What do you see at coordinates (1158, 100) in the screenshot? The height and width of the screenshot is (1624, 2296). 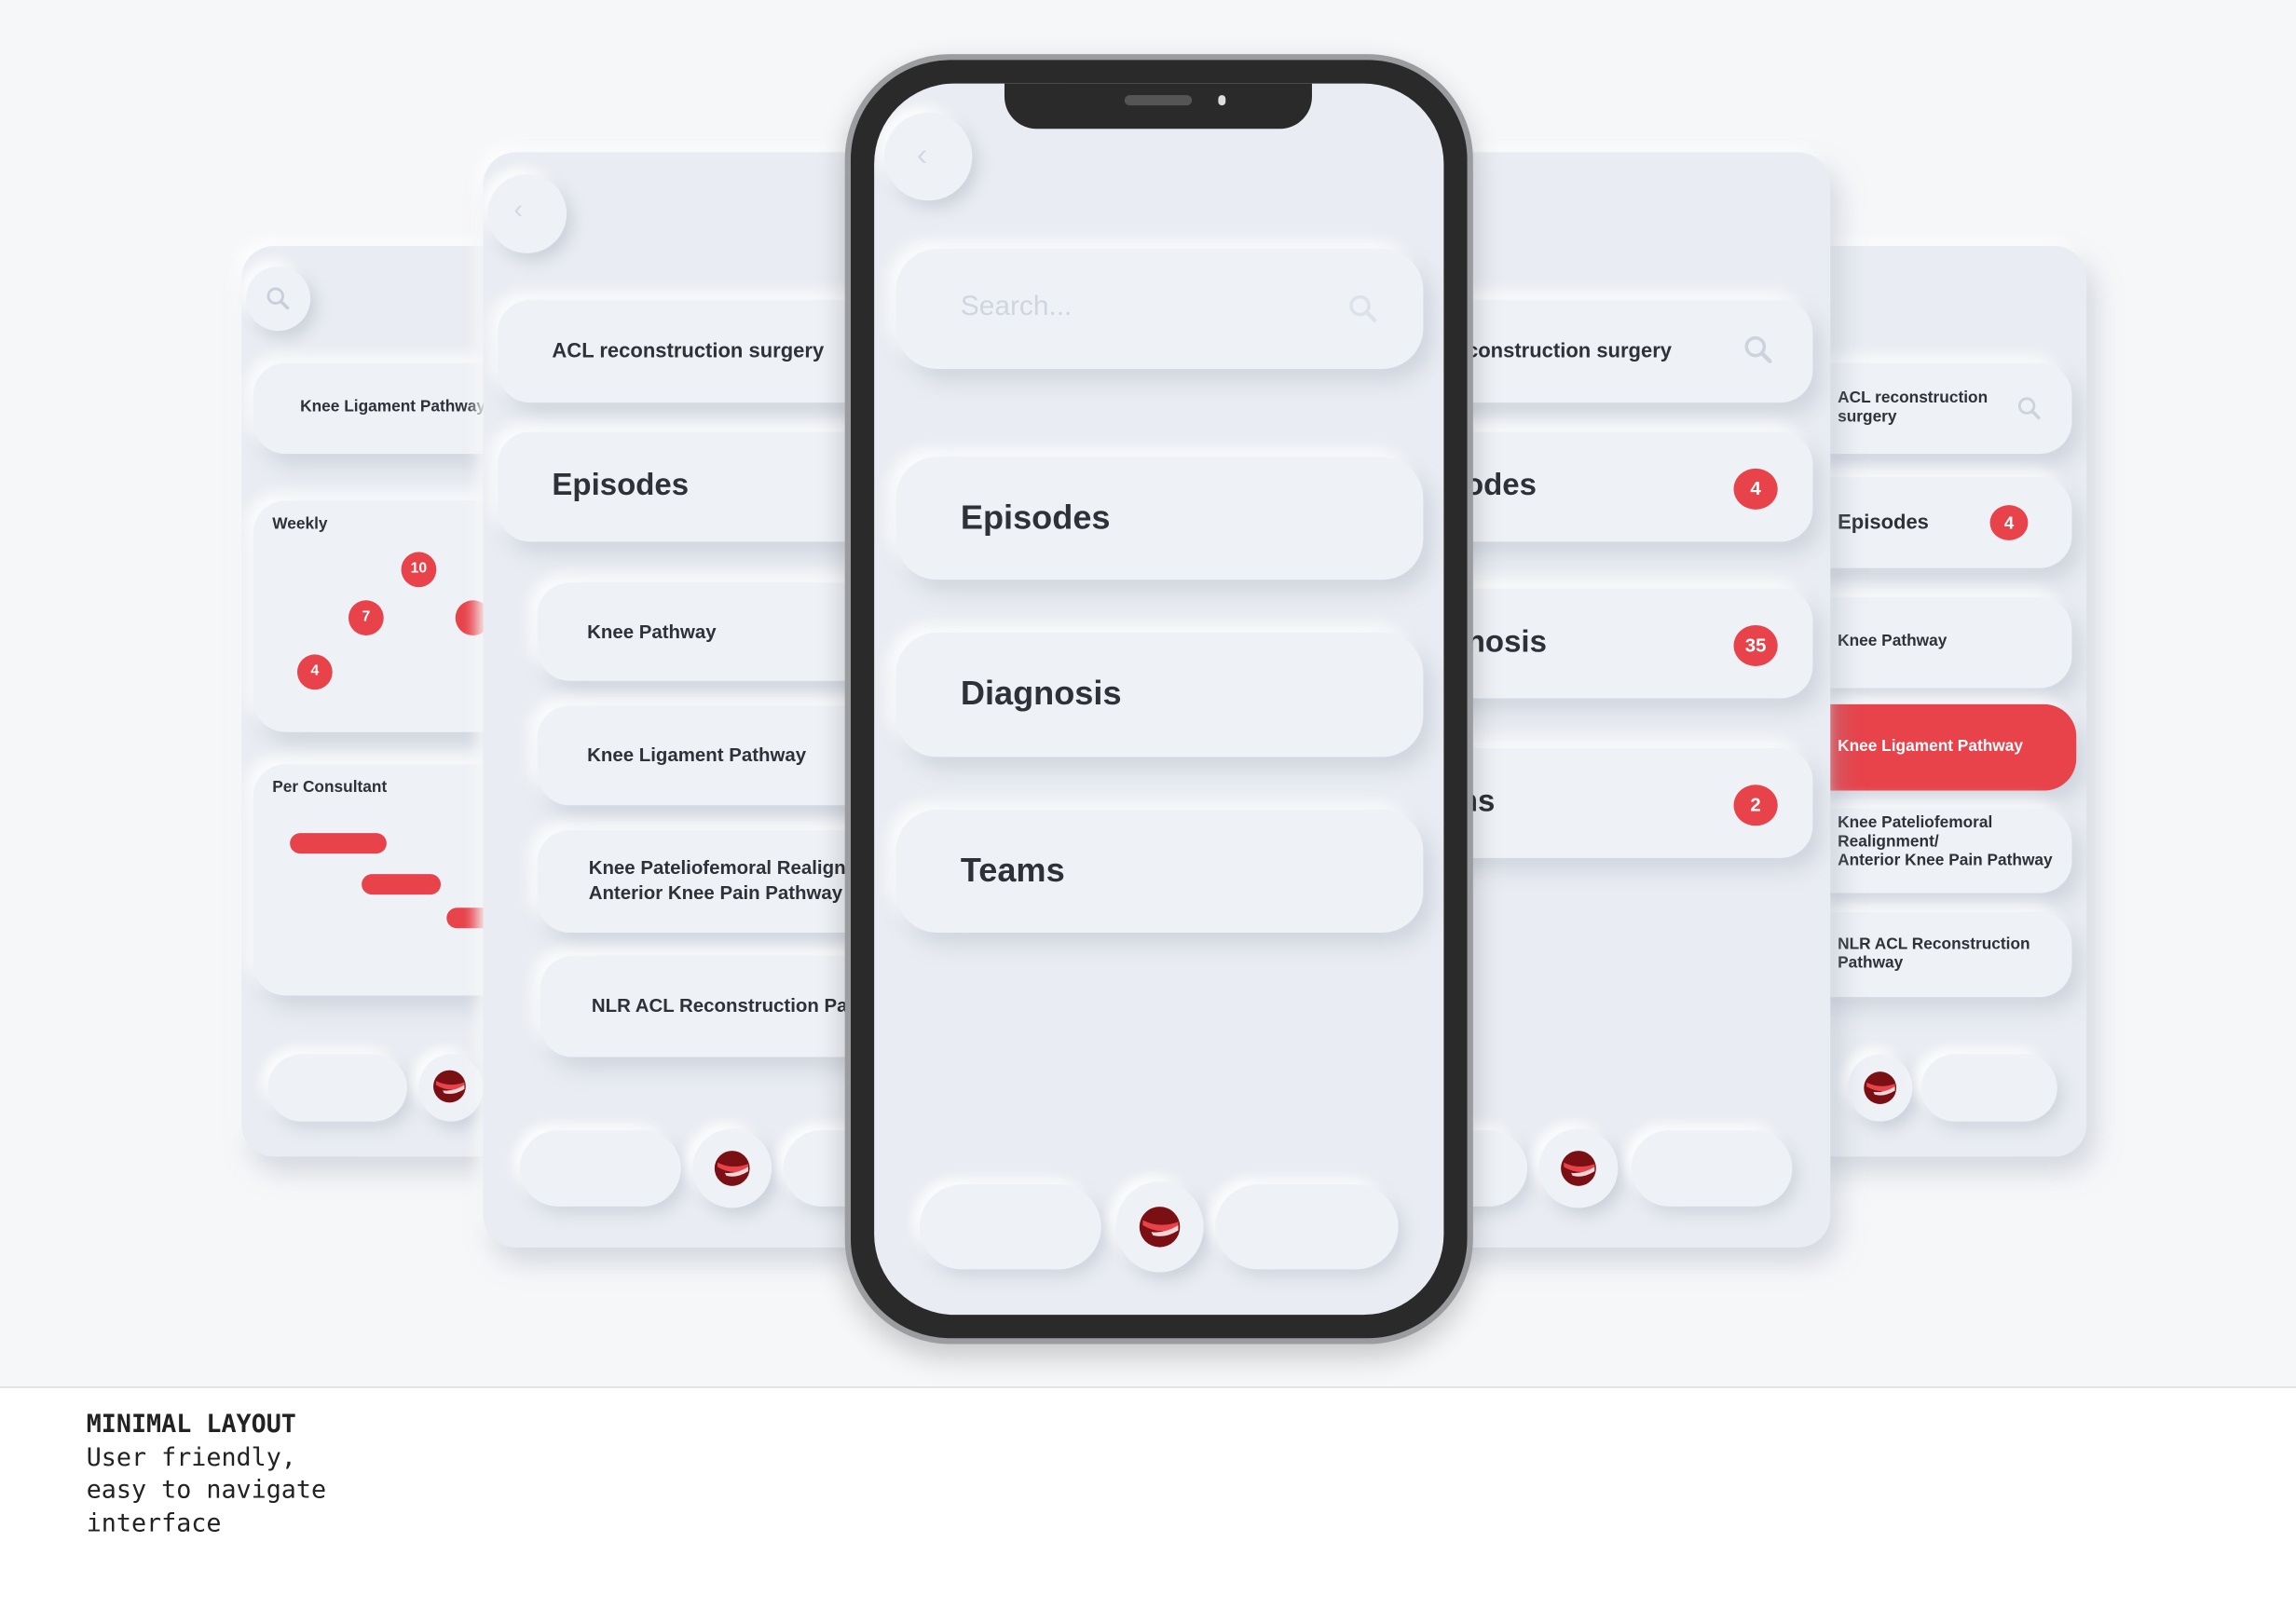 I see `speaker` at bounding box center [1158, 100].